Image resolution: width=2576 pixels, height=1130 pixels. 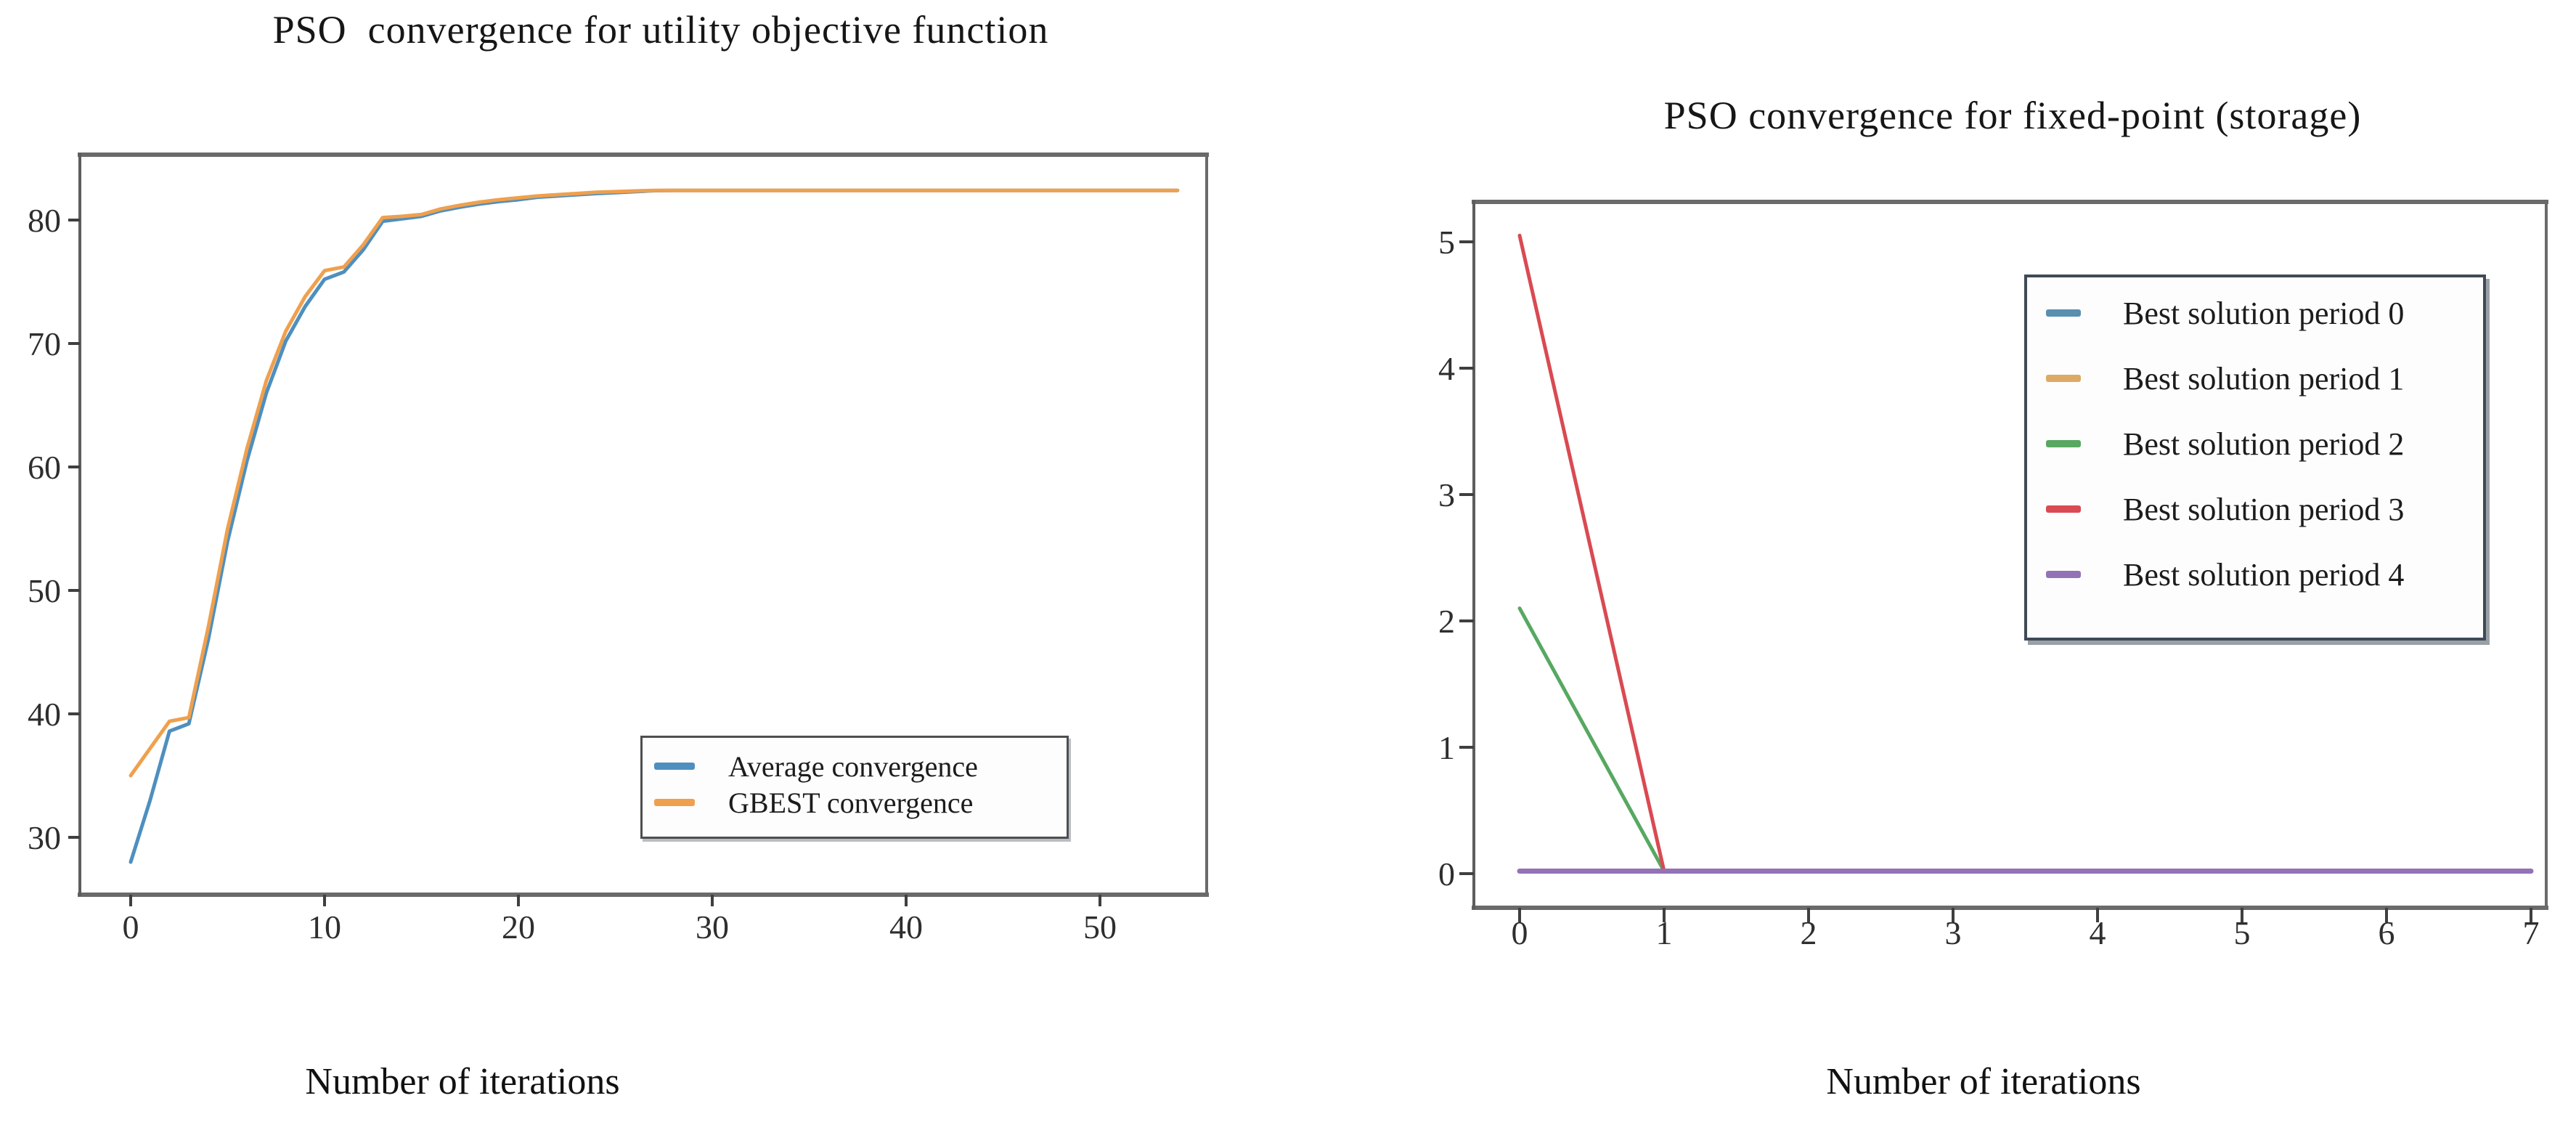 What do you see at coordinates (1809, 932) in the screenshot?
I see `x-tick-label: 2` at bounding box center [1809, 932].